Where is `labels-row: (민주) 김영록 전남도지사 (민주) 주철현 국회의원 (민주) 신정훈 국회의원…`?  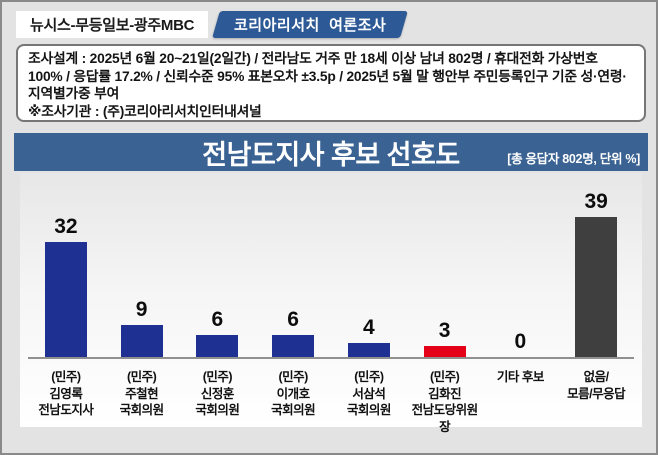
labels-row: (민주) 김영록 전남도지사 (민주) 주철현 국회의원 (민주) 신정훈 국회의원… is located at coordinates (331, 402).